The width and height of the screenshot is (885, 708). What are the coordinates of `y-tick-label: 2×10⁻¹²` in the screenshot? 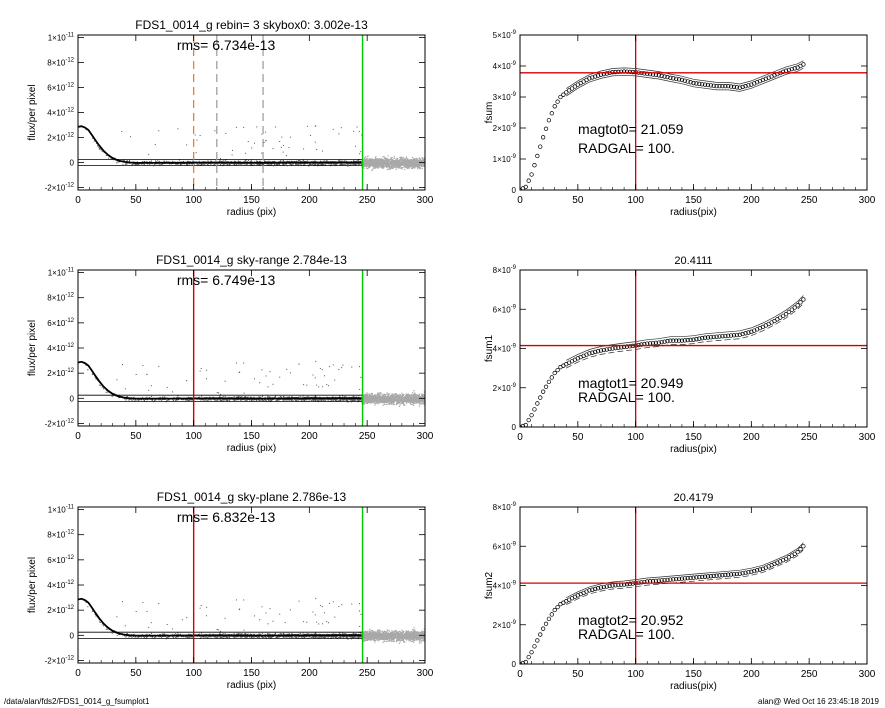 It's located at (60, 138).